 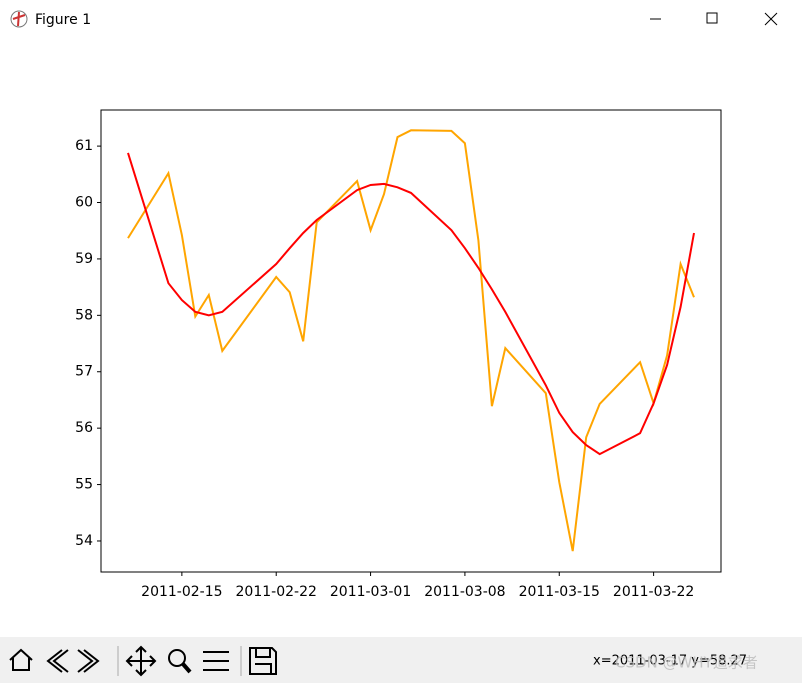 I want to click on toolbar-buttons, so click(x=143, y=661).